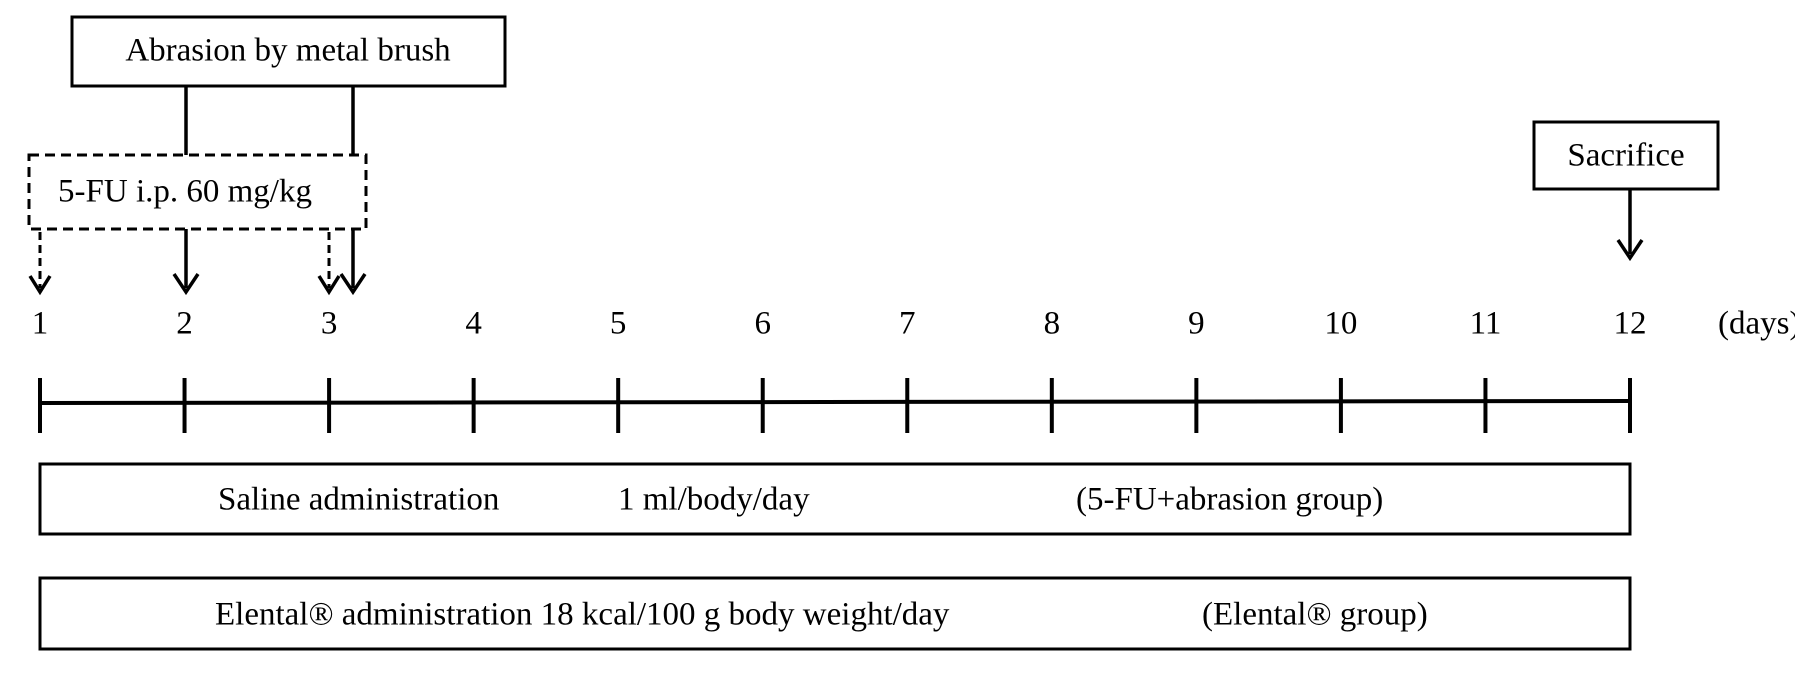  Describe the element at coordinates (473, 324) in the screenshot. I see `day-label: 4` at that location.